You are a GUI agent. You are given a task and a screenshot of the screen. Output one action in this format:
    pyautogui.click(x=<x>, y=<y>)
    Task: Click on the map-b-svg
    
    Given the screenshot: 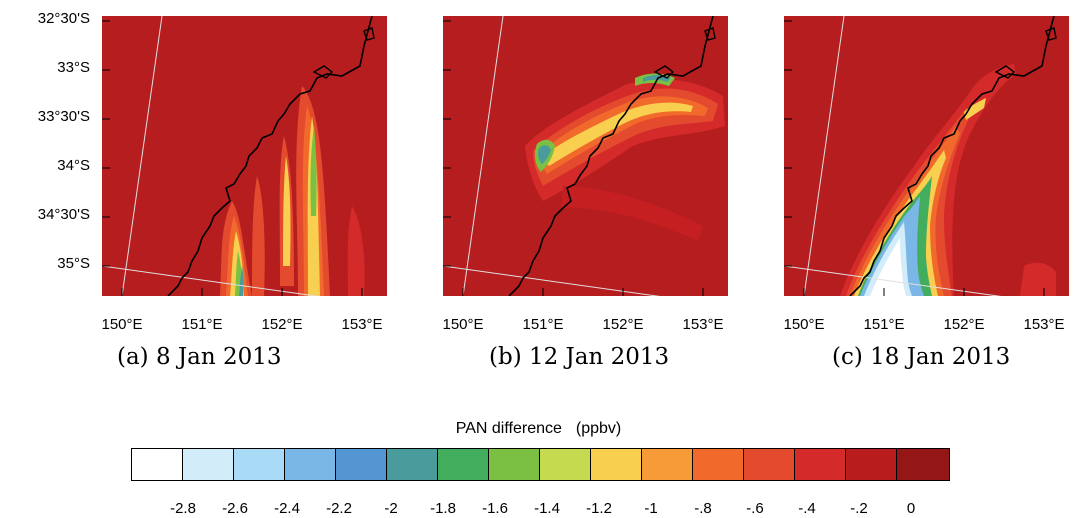 What is the action you would take?
    pyautogui.click(x=585, y=156)
    